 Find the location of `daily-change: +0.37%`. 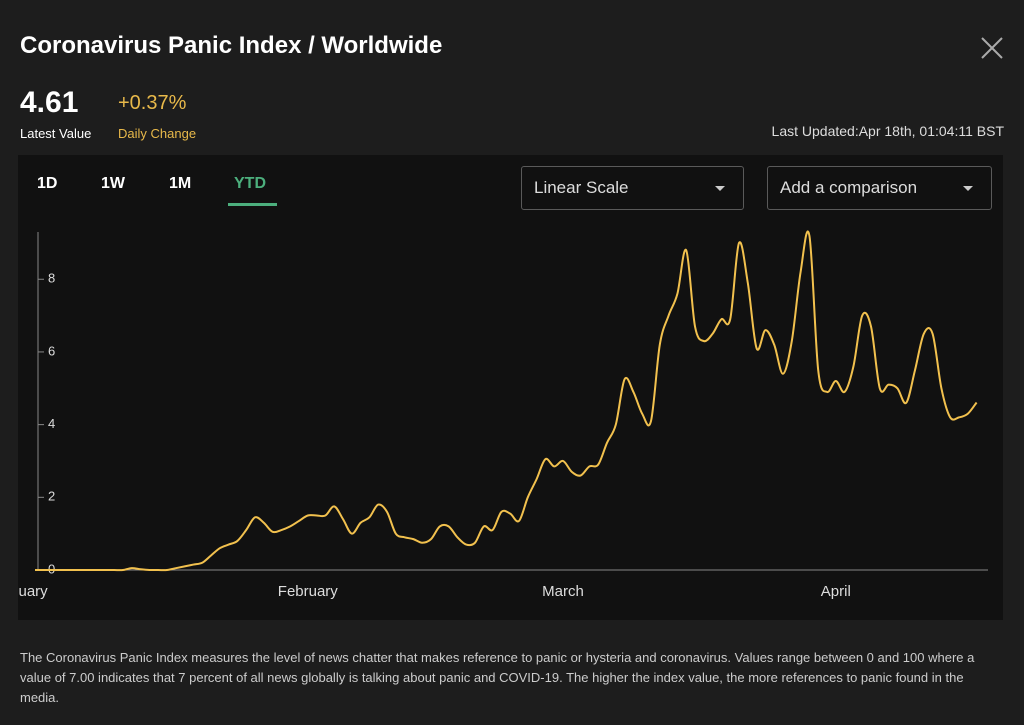

daily-change: +0.37% is located at coordinates (152, 103).